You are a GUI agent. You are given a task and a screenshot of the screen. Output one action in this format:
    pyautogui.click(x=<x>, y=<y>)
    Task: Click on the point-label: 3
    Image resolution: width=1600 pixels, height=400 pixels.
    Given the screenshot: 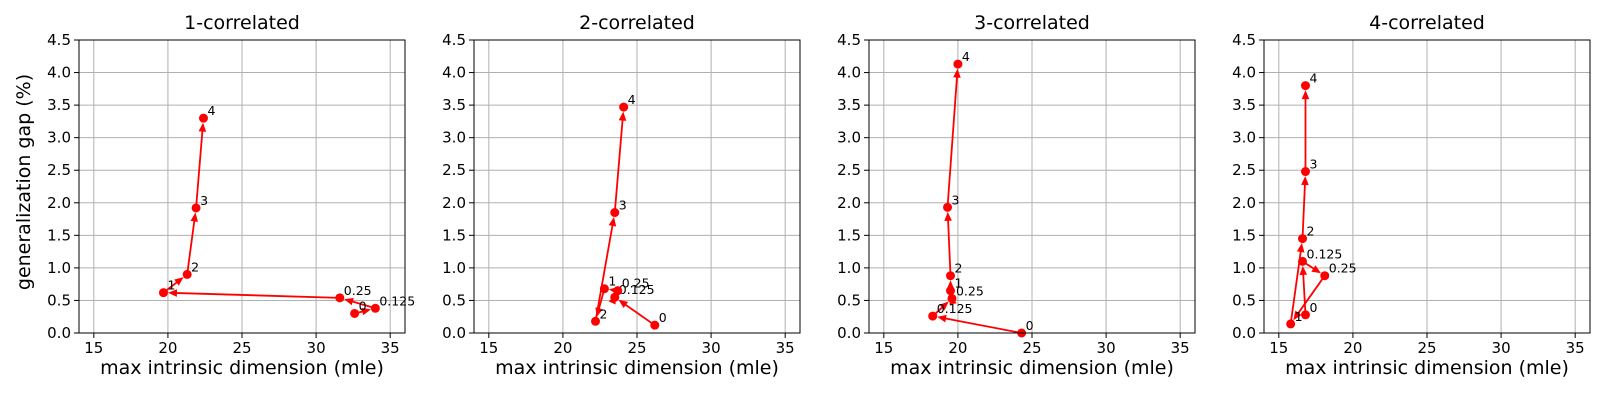 What is the action you would take?
    pyautogui.click(x=623, y=205)
    